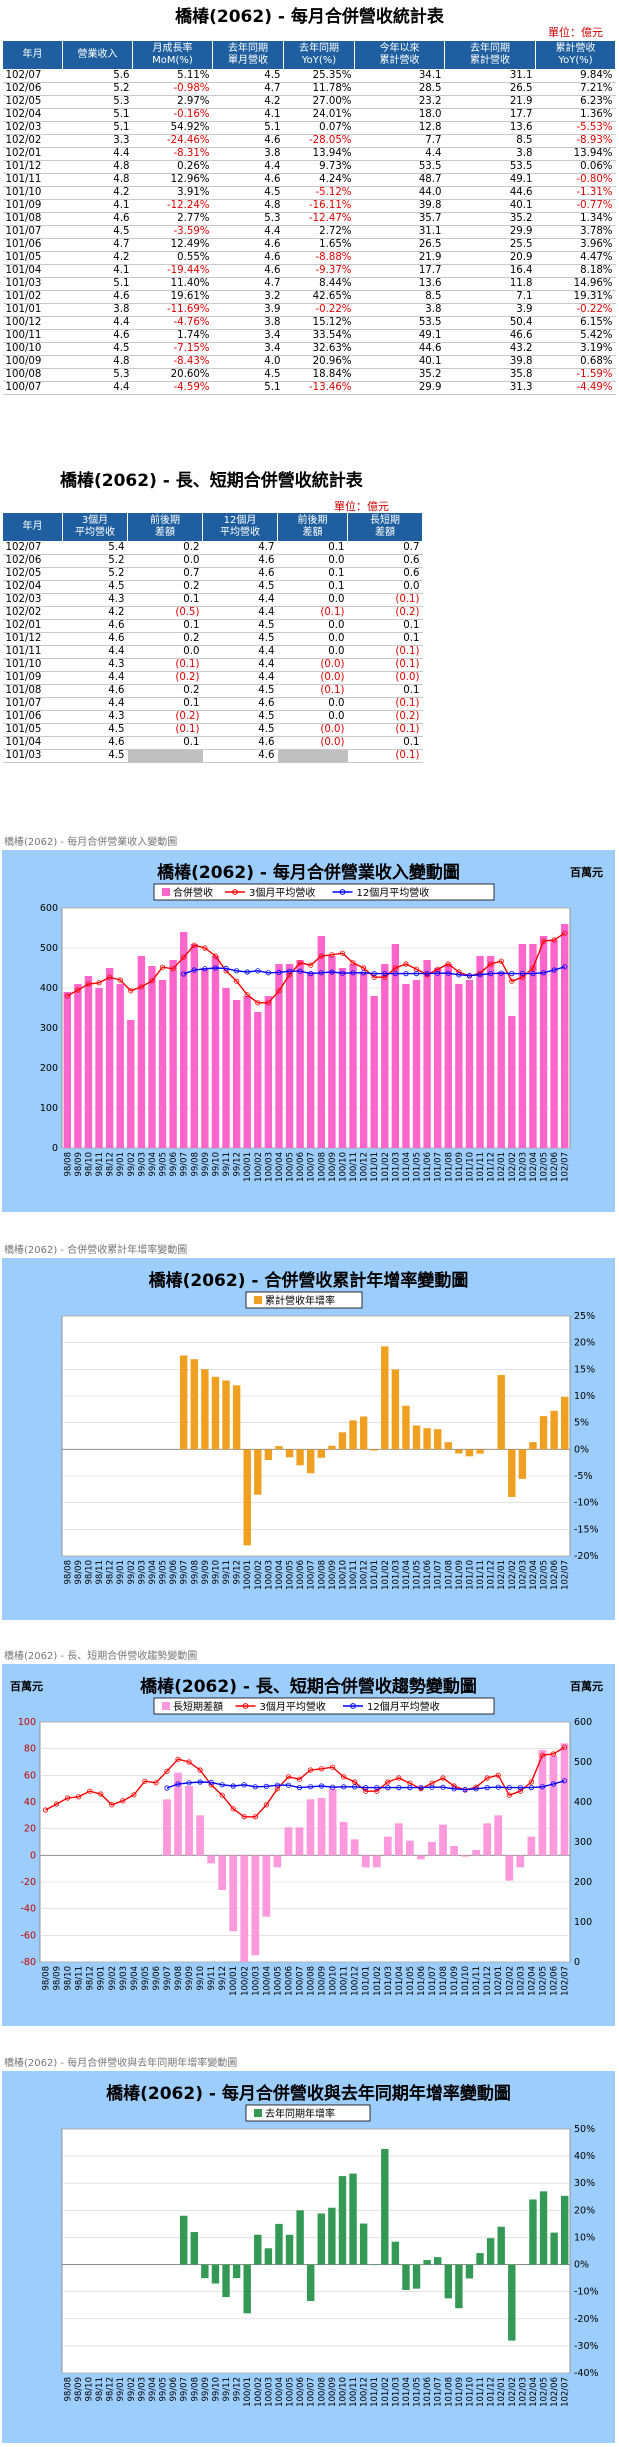  Describe the element at coordinates (269, 1575) in the screenshot. I see `x-tick-label: 100/03` at that location.